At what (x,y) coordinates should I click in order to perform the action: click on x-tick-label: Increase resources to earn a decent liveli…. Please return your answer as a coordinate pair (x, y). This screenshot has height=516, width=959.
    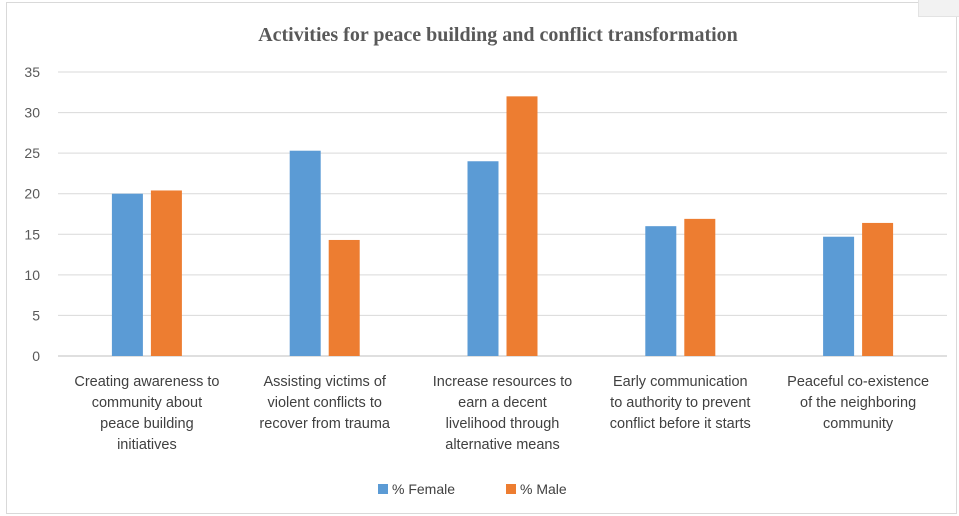
    Looking at the image, I should click on (502, 413).